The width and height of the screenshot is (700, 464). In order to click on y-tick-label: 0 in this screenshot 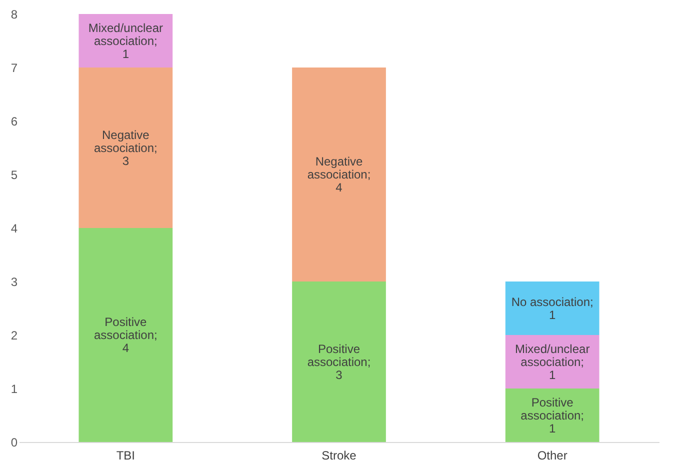, I will do `click(14, 443)`.